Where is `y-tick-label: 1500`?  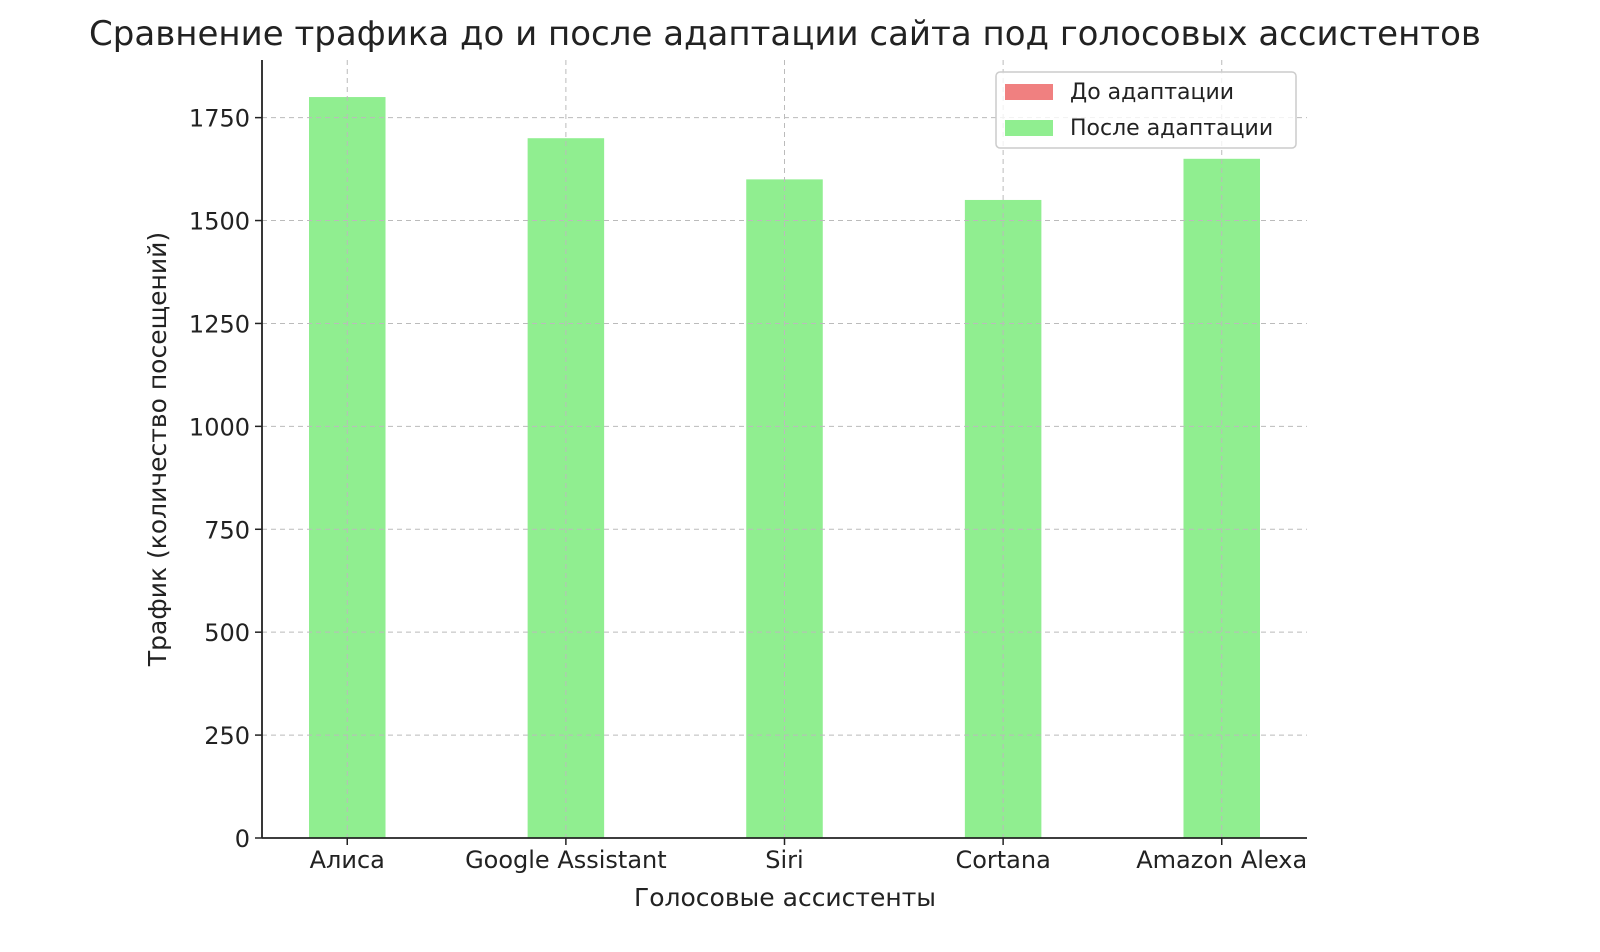 y-tick-label: 1500 is located at coordinates (219, 222).